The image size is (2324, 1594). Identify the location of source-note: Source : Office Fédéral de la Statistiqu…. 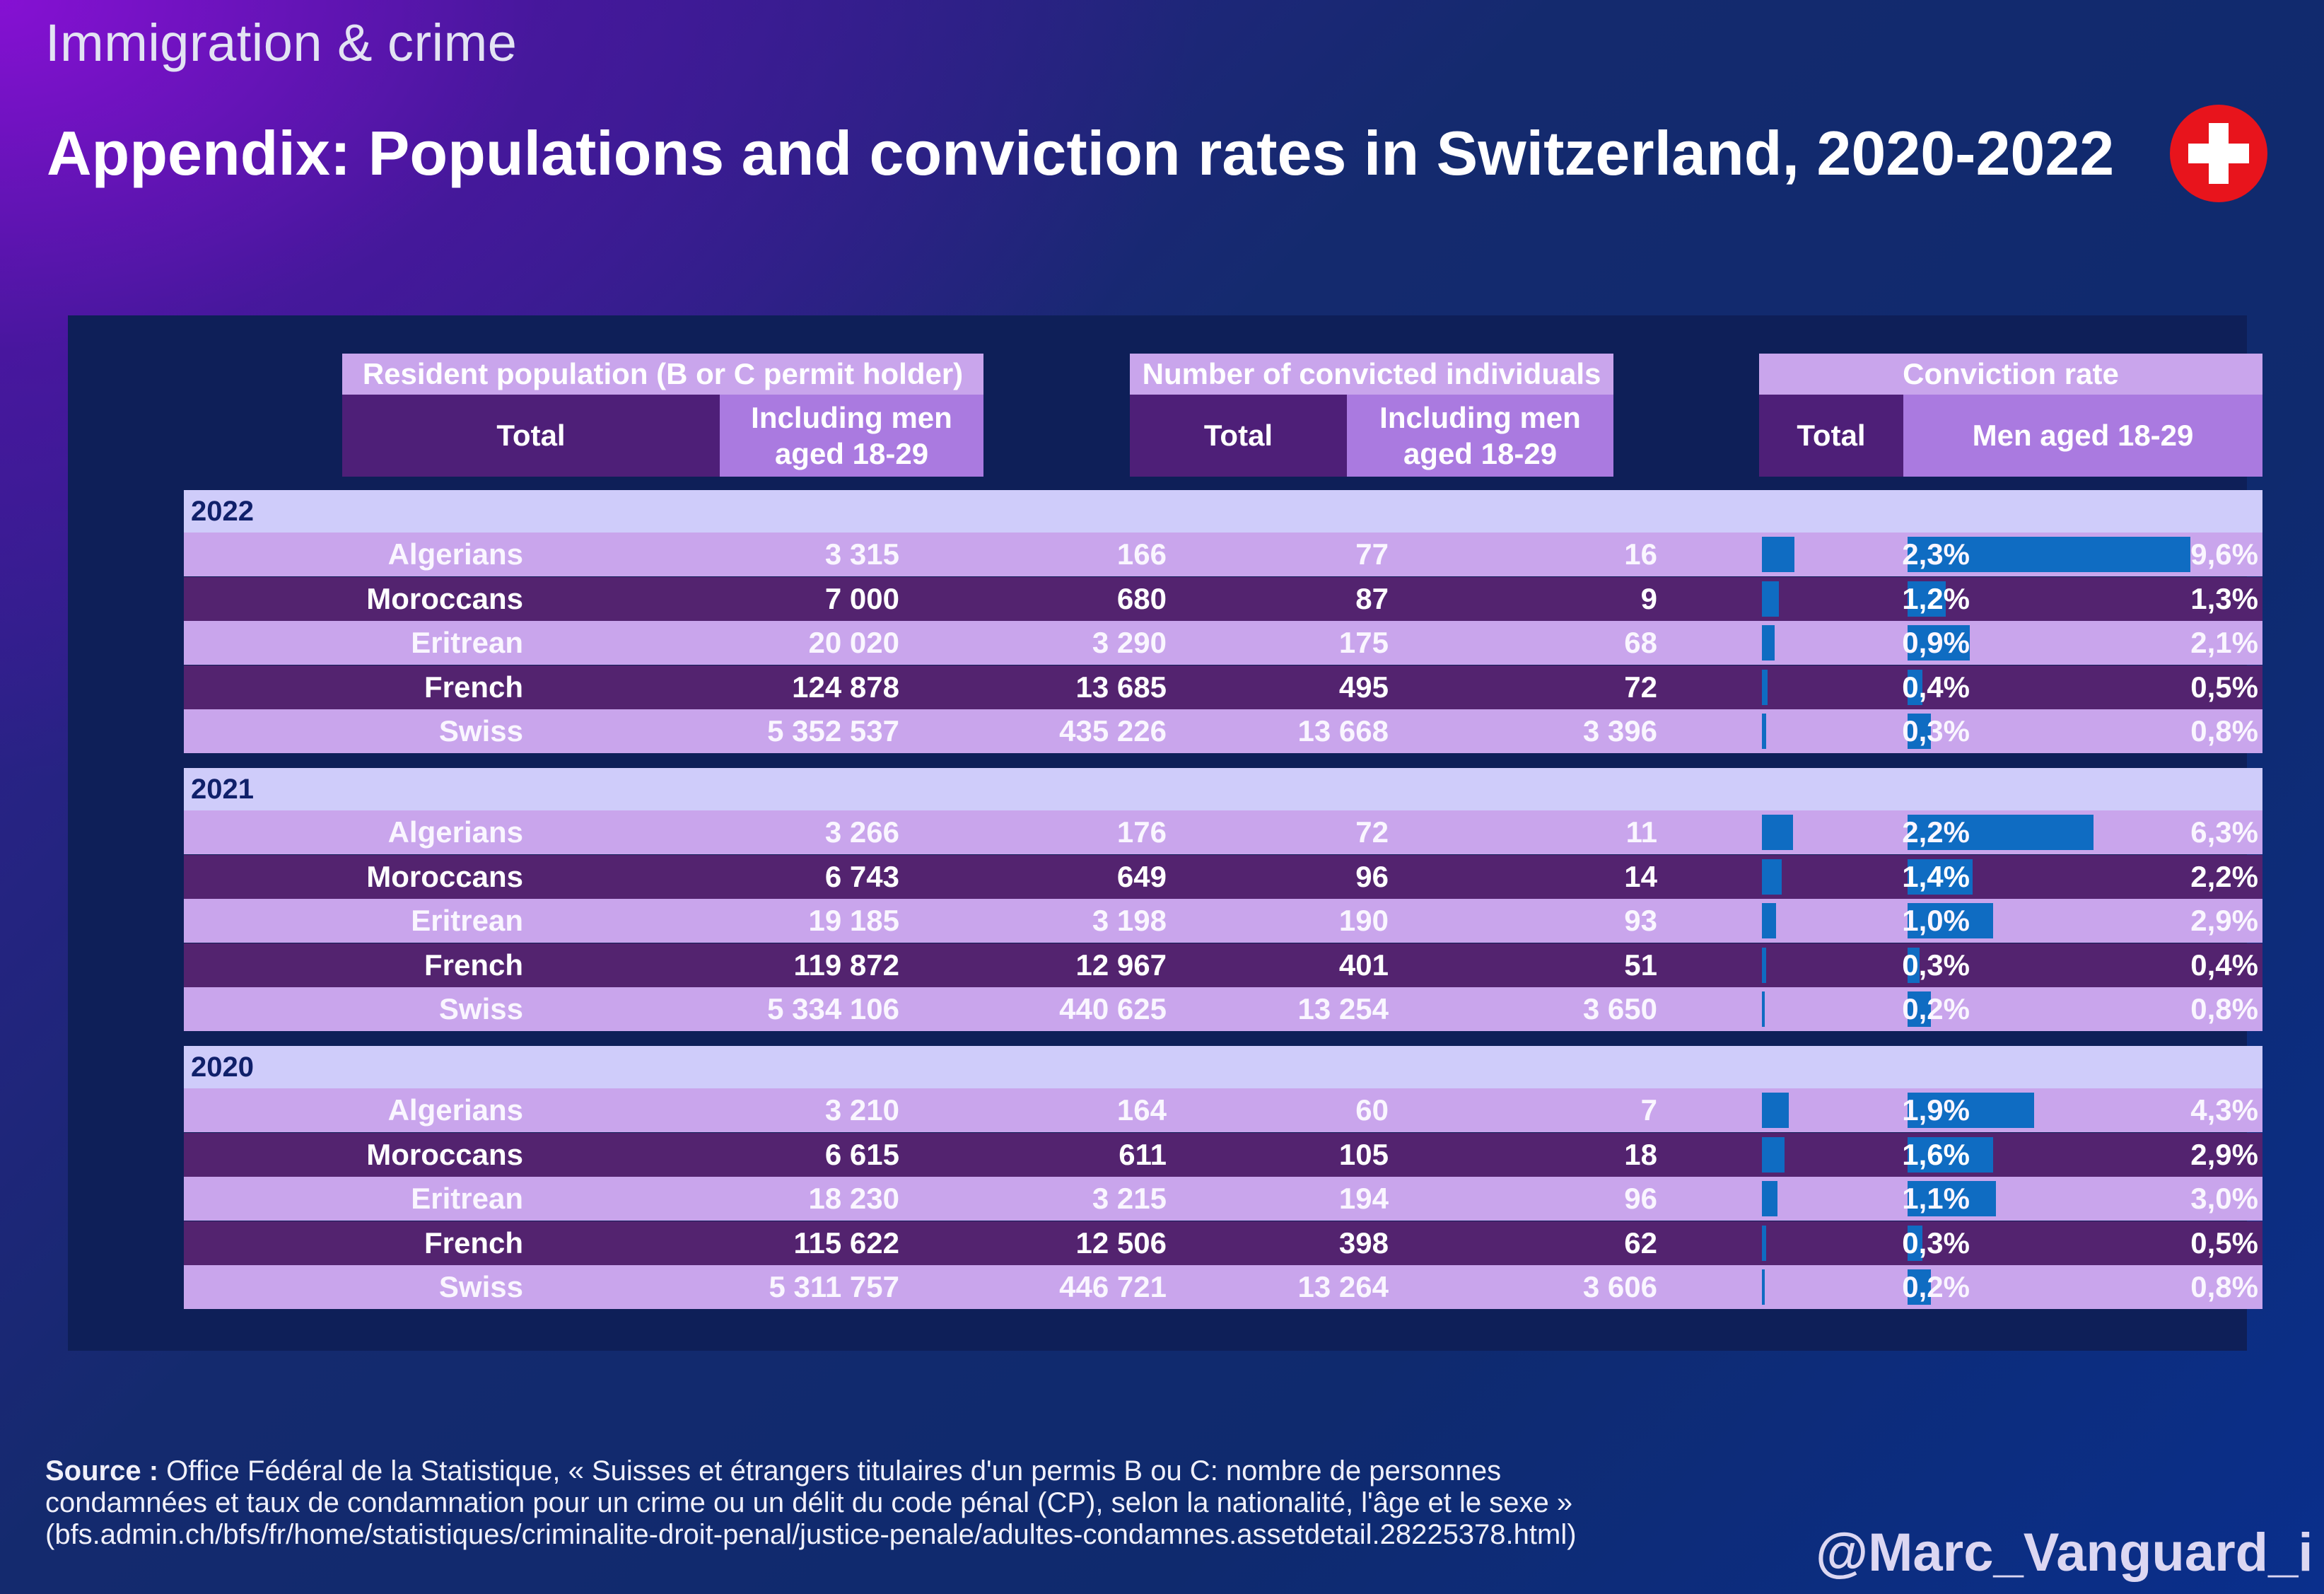
(811, 1503).